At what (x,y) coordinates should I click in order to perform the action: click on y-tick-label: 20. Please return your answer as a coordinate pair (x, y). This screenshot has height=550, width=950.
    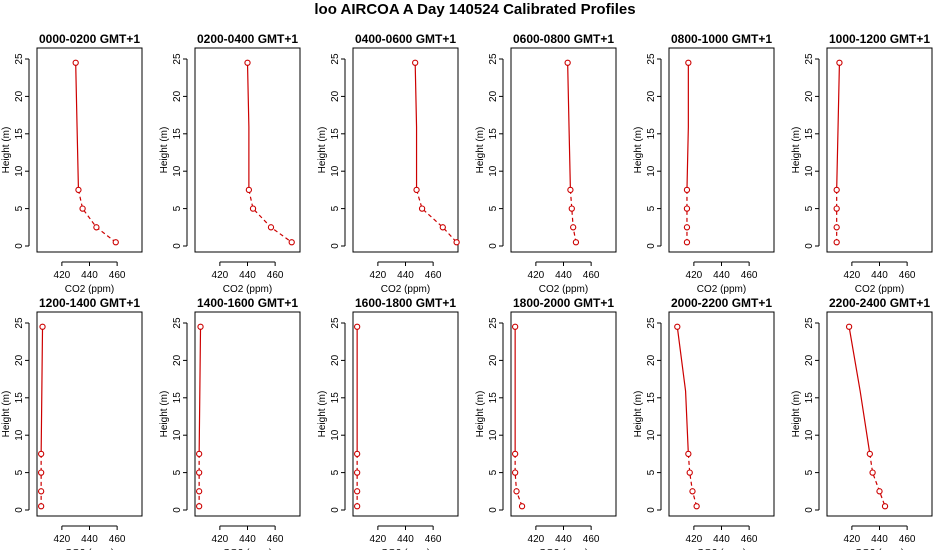
    Looking at the image, I should click on (335, 96).